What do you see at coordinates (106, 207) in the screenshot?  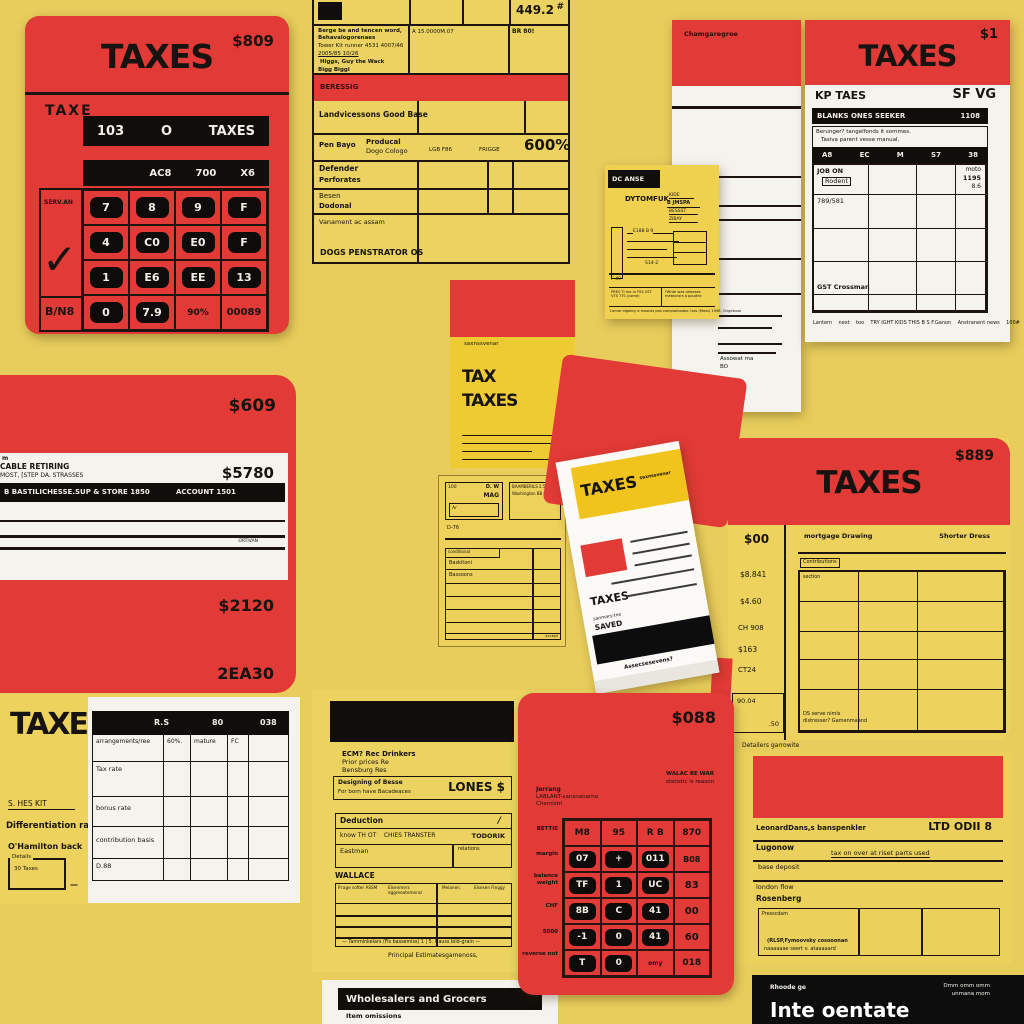 I see `calc-key: 7` at bounding box center [106, 207].